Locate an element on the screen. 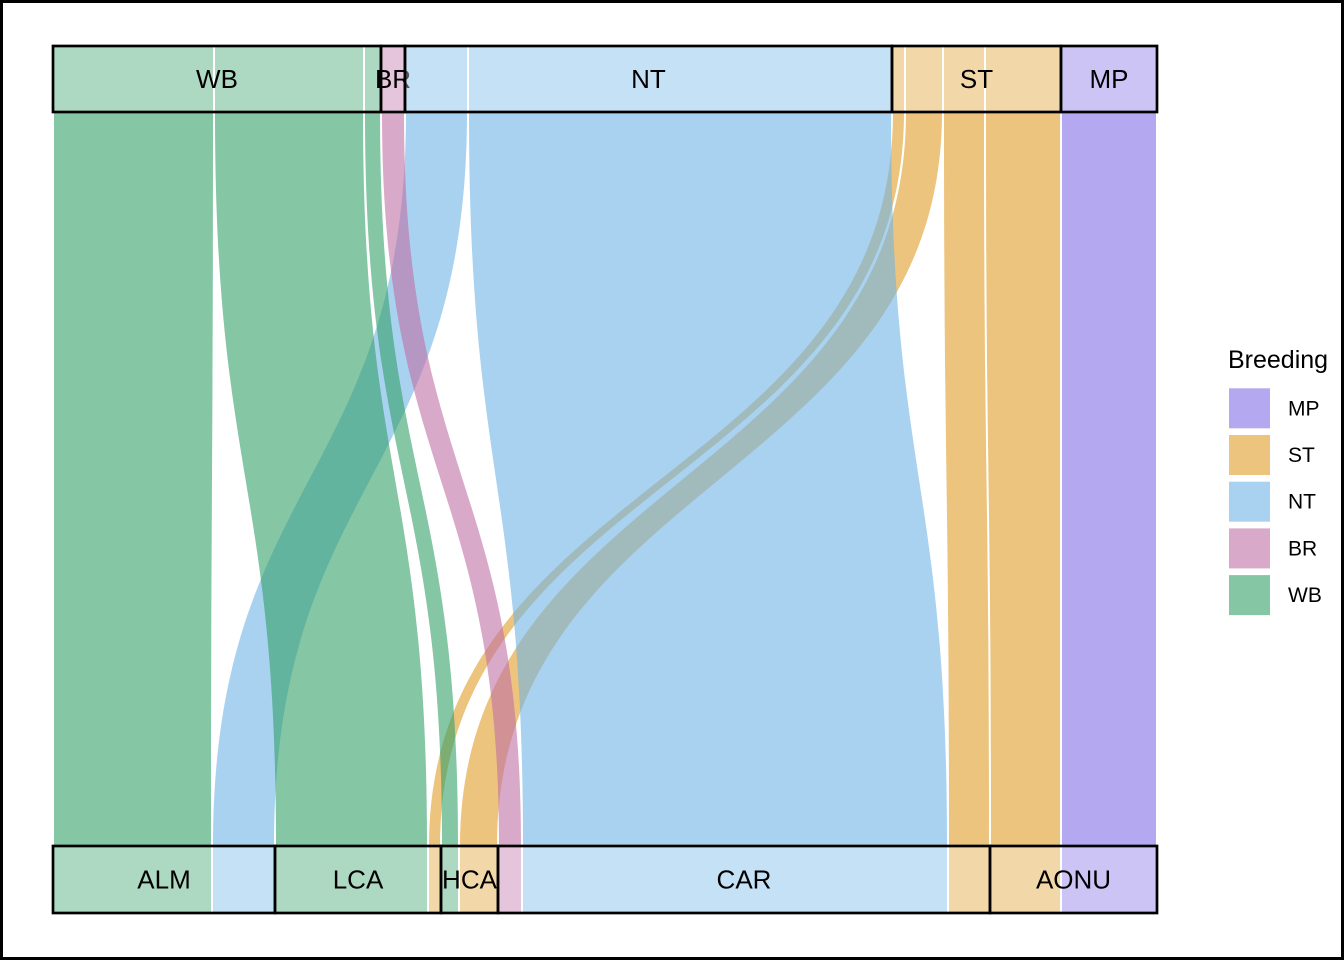  stratum-bottom-ALM is located at coordinates (164, 879).